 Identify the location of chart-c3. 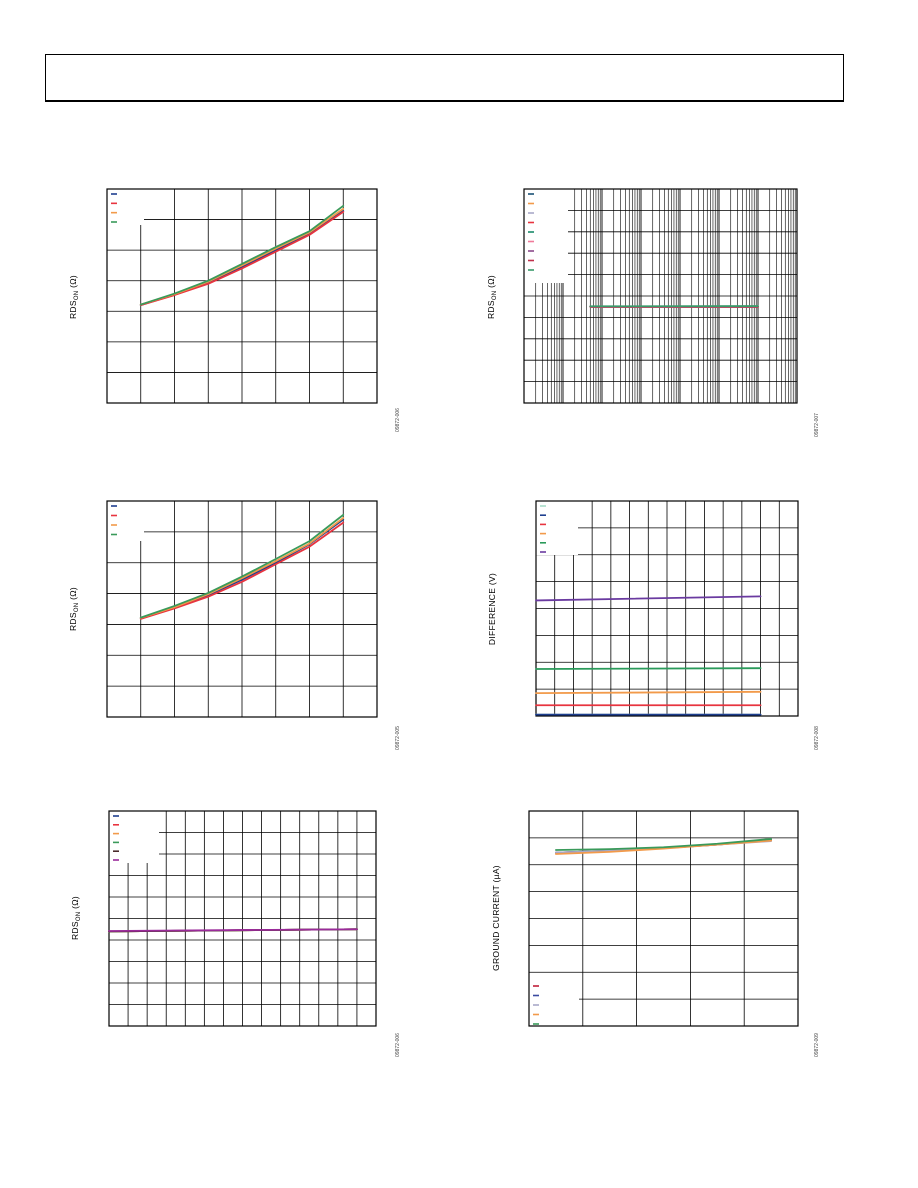
(242, 609).